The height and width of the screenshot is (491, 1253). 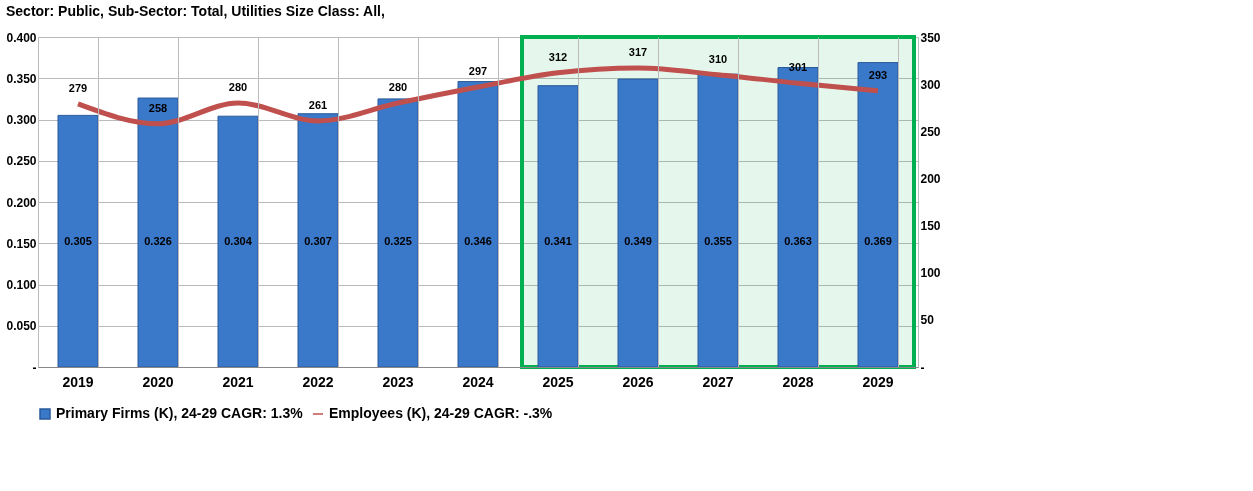 I want to click on y2-tick-label: 50, so click(x=927, y=320).